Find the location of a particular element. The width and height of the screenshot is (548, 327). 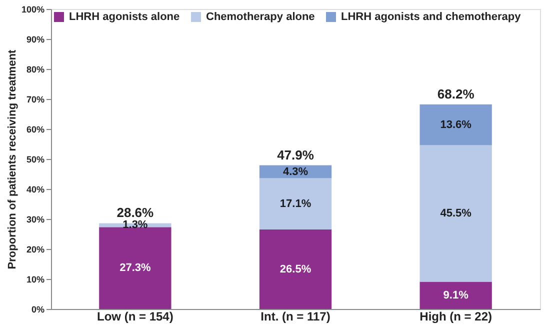

y-tick-label: 30% is located at coordinates (35, 219).